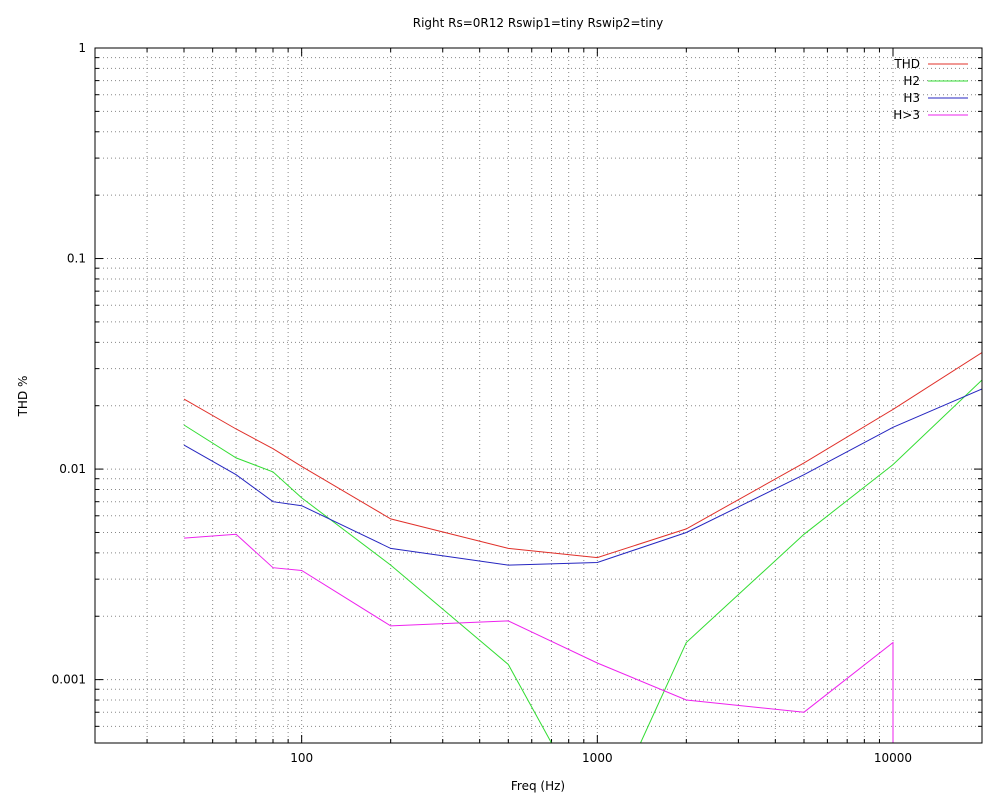  Describe the element at coordinates (72, 469) in the screenshot. I see `y-tick-label: 0.01` at that location.